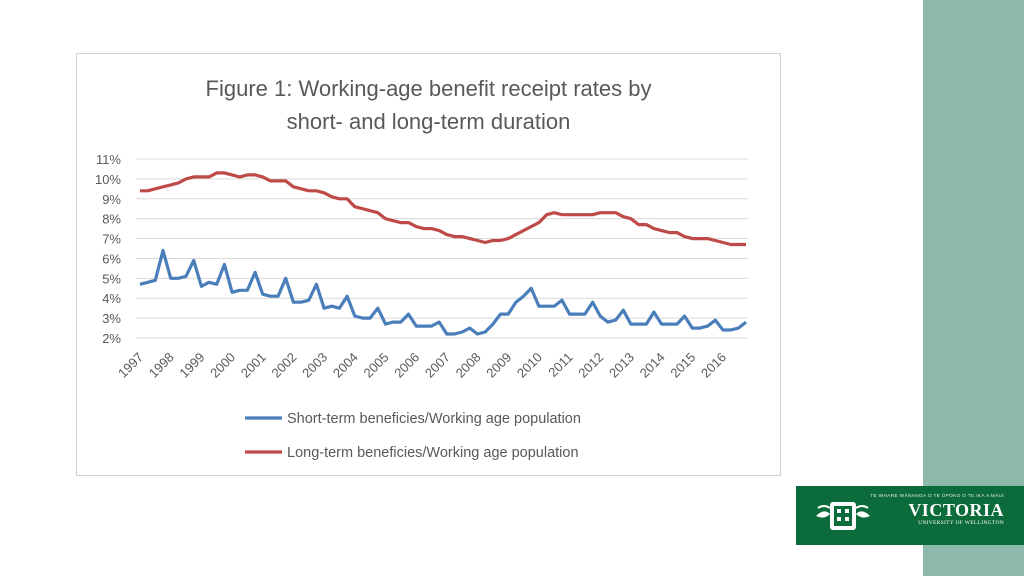 The image size is (1024, 576). Describe the element at coordinates (108, 249) in the screenshot. I see `y-axis-ticks: 11% 10% 9% 8% 7% 6% 5% 4% 3% 2%` at that location.